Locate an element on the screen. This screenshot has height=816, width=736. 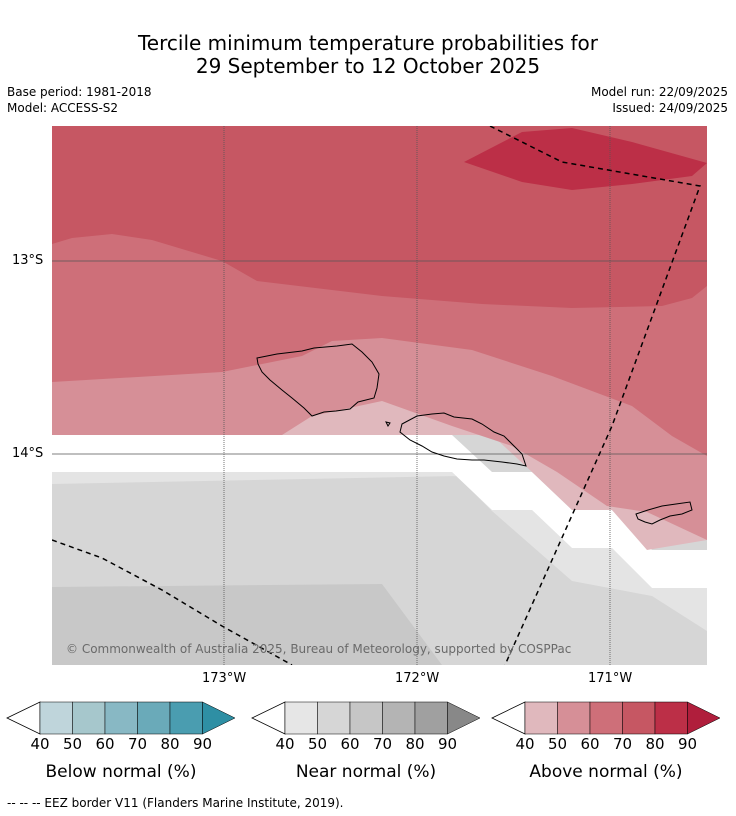
near-tick-50: 50 is located at coordinates (317, 744).